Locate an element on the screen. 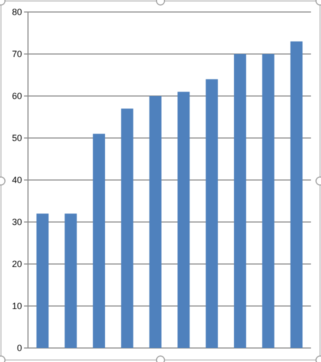 Image resolution: width=321 pixels, height=362 pixels. y-tick-label: 50 is located at coordinates (17, 138).